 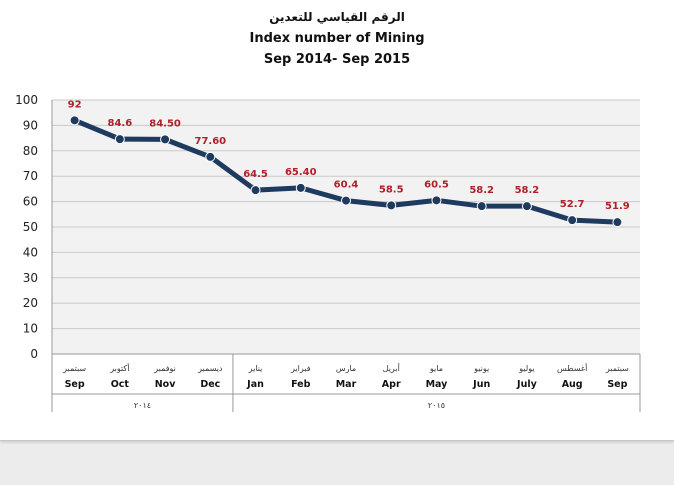 I want to click on y-tick-label: 0, so click(x=34, y=354).